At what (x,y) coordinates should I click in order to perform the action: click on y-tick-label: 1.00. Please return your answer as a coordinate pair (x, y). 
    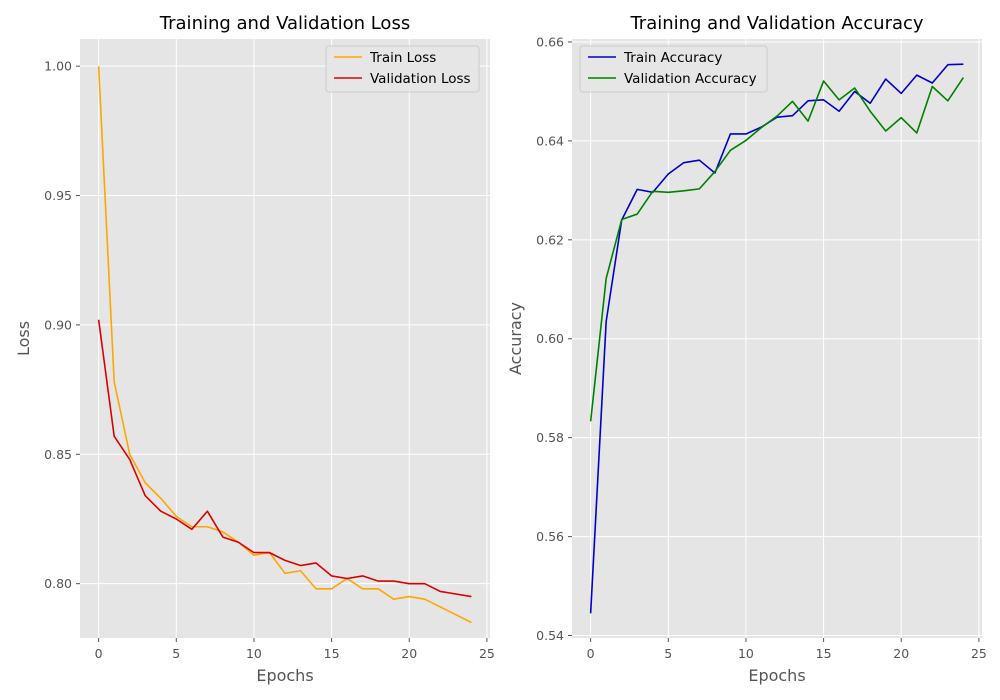
    Looking at the image, I should click on (58, 66).